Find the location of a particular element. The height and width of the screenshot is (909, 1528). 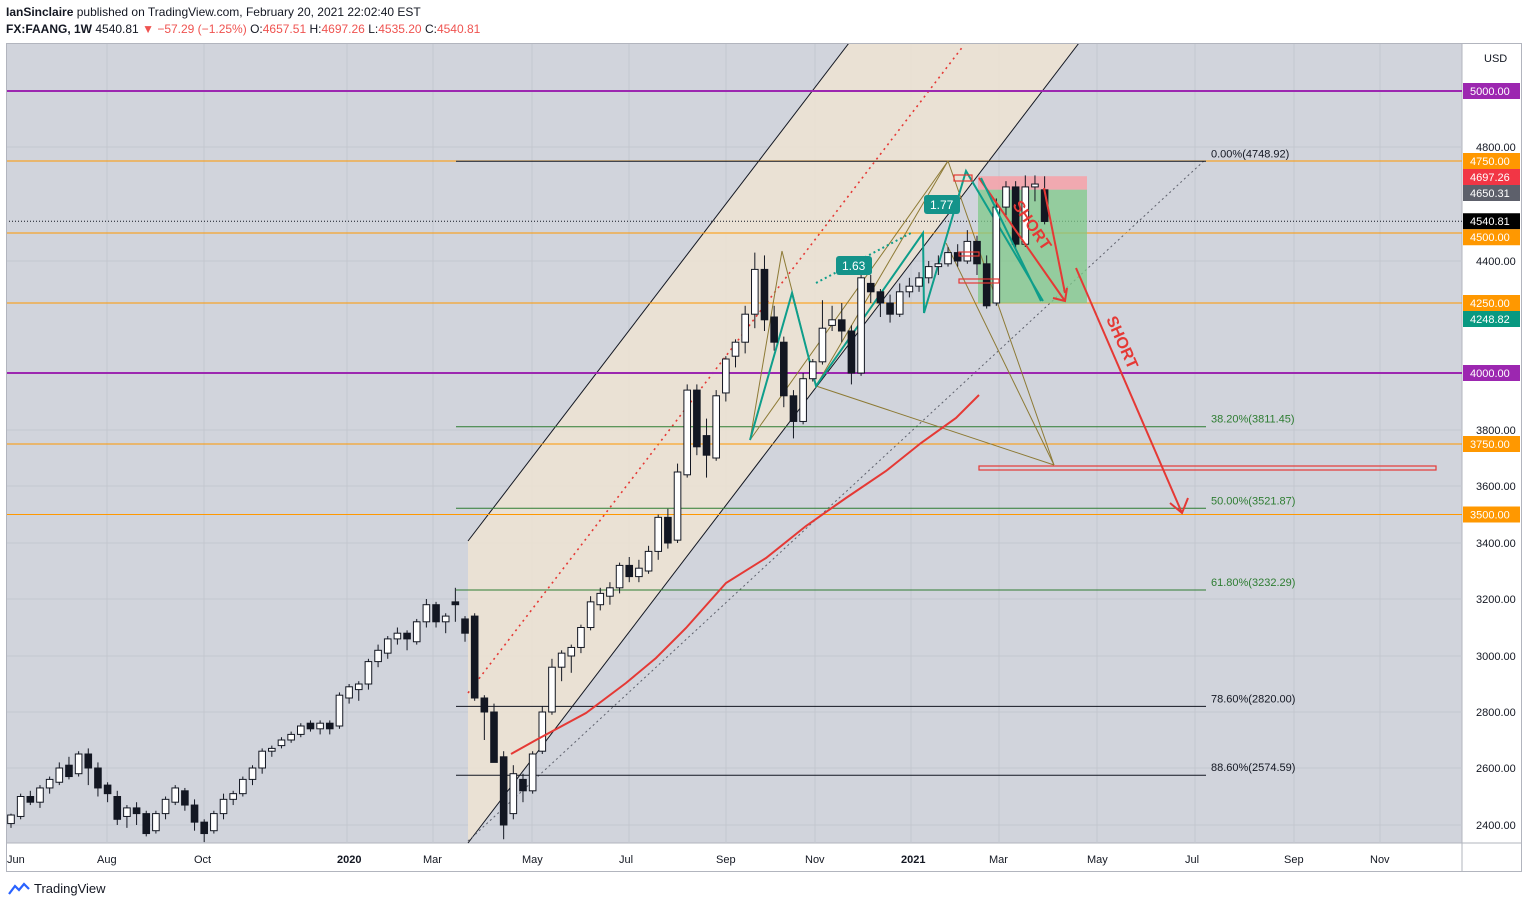

price-axis-label: 4248.82 is located at coordinates (1490, 320).